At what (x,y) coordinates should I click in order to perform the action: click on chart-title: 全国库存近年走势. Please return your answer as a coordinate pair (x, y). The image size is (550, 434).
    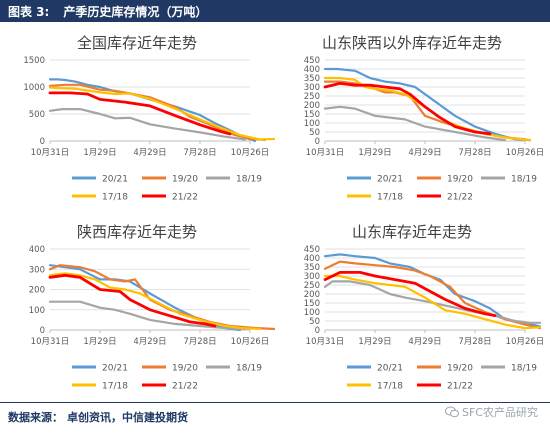
    Looking at the image, I should click on (137, 43).